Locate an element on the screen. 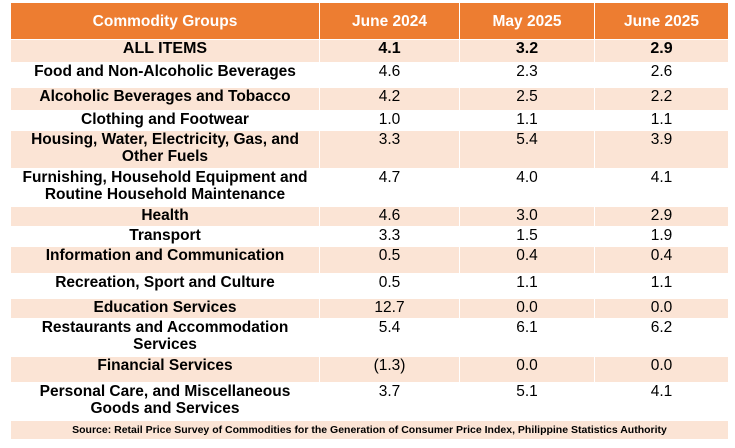 The width and height of the screenshot is (735, 448). value-june-2024: 5.4 is located at coordinates (389, 337).